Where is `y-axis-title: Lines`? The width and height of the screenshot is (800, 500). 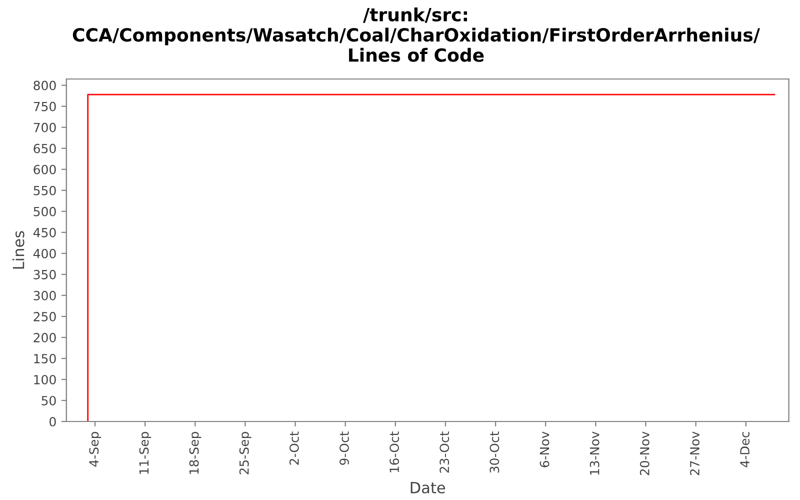
y-axis-title: Lines is located at coordinates (18, 250).